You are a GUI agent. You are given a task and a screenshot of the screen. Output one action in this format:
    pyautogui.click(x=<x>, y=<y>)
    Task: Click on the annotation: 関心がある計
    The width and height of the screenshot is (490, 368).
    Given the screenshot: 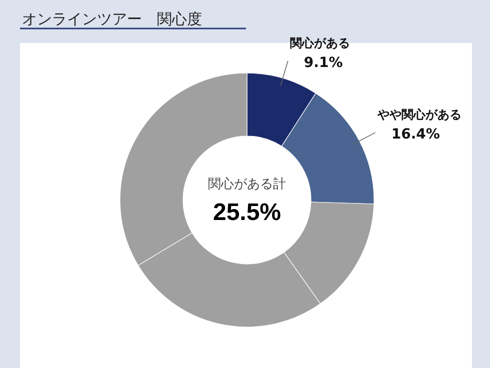 What is the action you would take?
    pyautogui.click(x=247, y=183)
    